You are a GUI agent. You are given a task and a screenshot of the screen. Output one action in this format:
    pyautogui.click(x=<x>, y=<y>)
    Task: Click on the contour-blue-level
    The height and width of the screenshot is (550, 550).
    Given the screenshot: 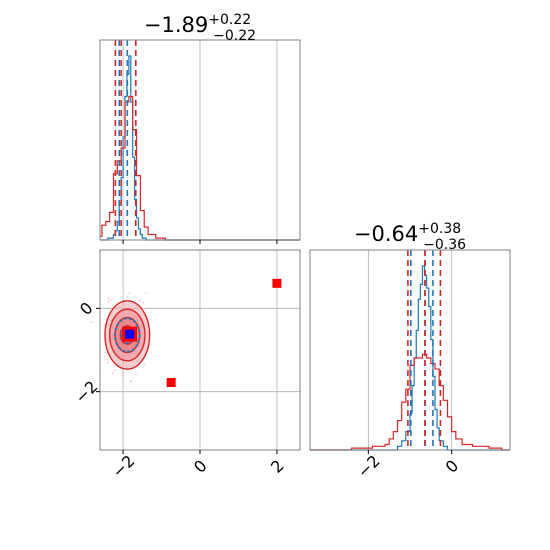 What is the action you would take?
    pyautogui.click(x=127, y=335)
    